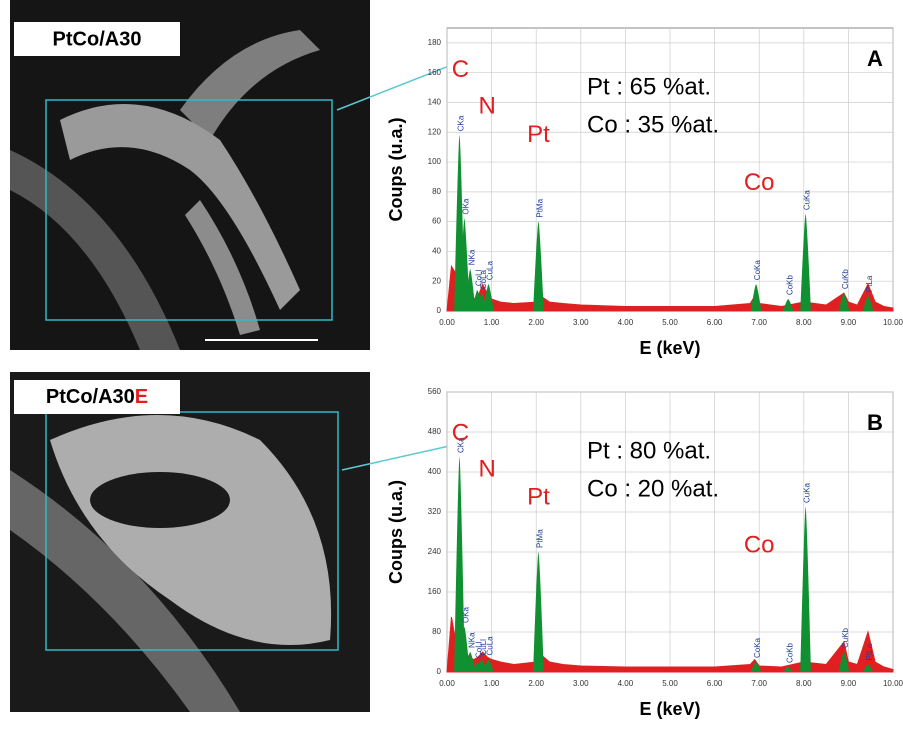 This screenshot has height=729, width=903. Describe the element at coordinates (436, 280) in the screenshot. I see `y-tick-label: 20` at that location.